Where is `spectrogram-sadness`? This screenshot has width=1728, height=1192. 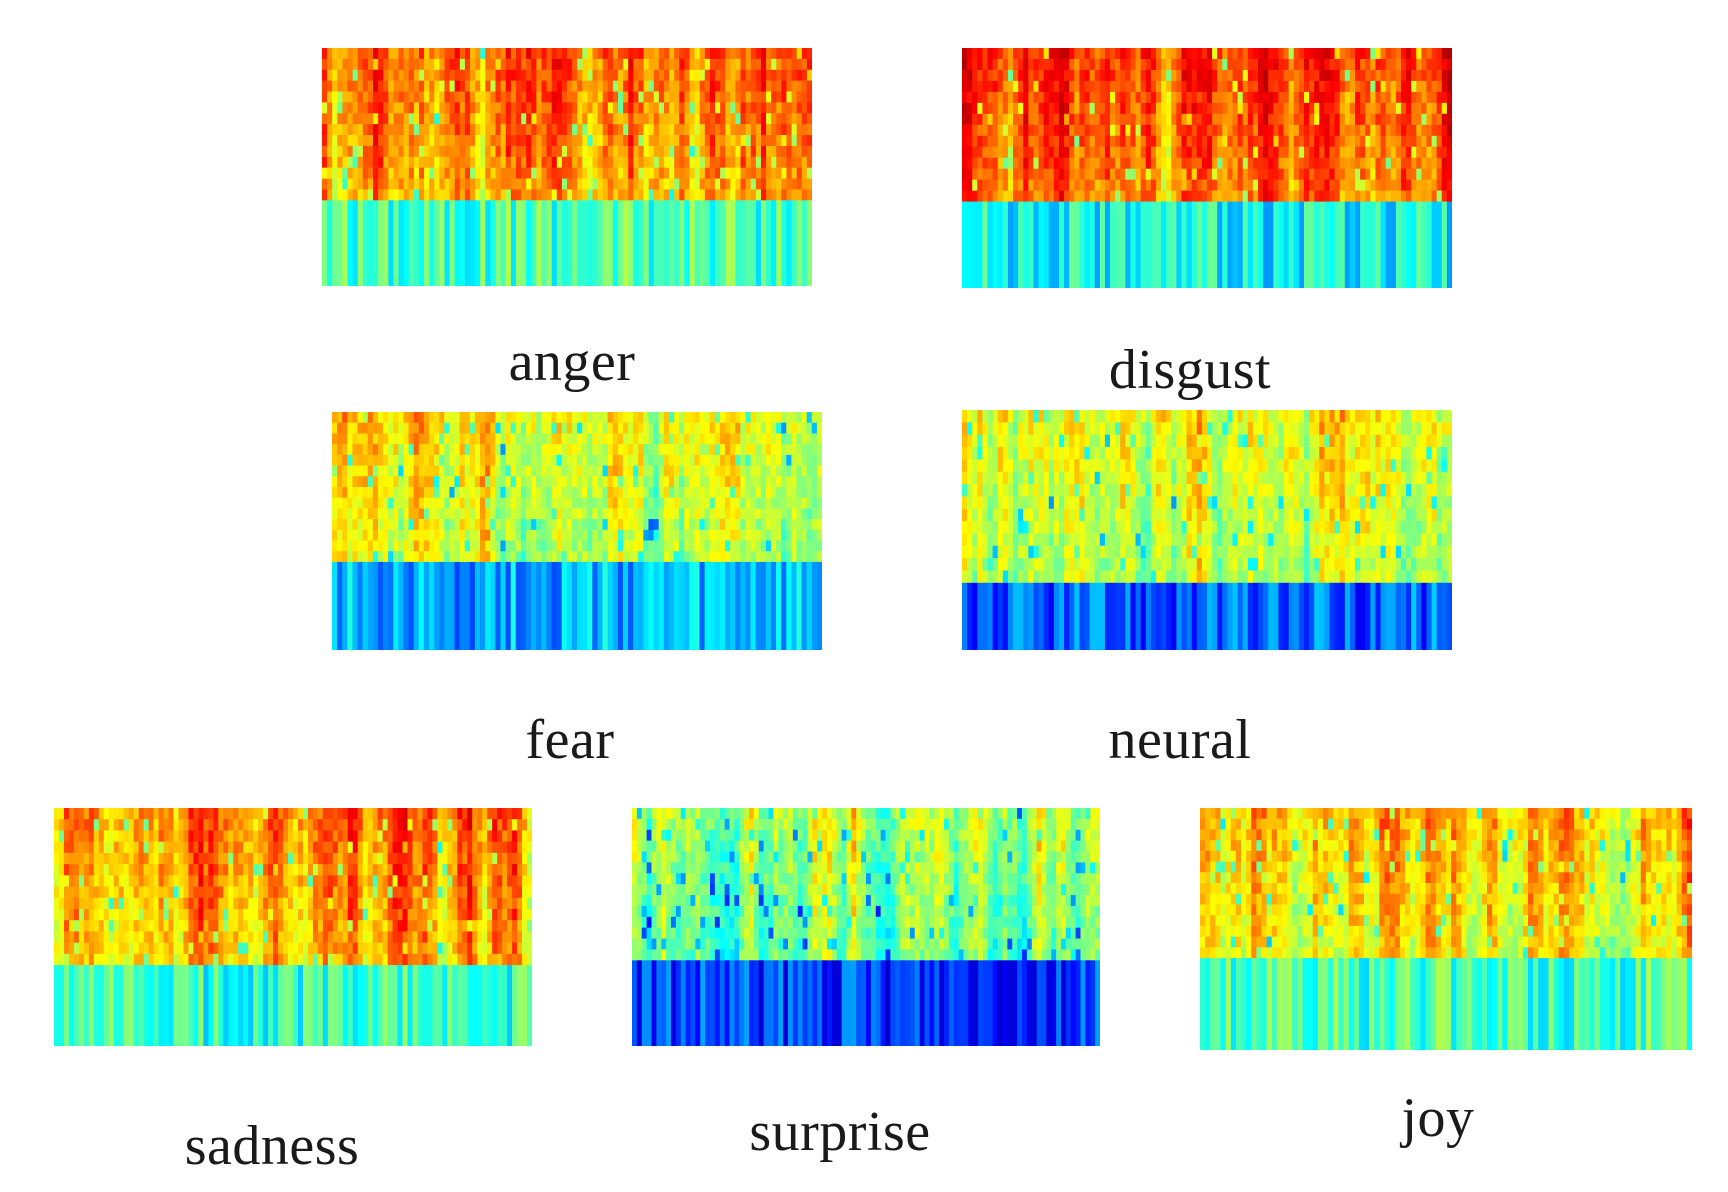 spectrogram-sadness is located at coordinates (293, 927).